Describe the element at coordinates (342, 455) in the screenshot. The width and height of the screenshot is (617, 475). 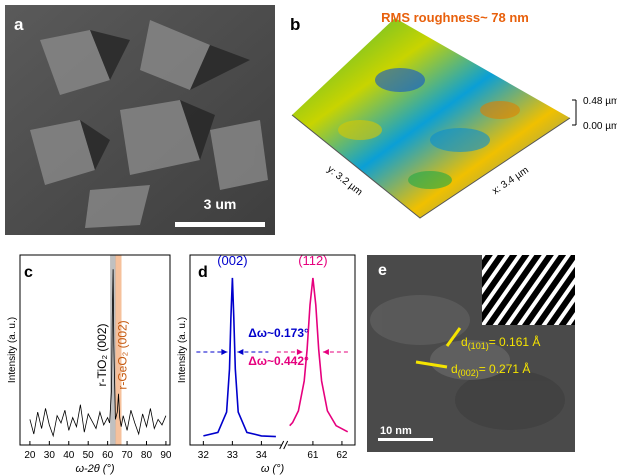
I see `x-tick-label: 62` at that location.